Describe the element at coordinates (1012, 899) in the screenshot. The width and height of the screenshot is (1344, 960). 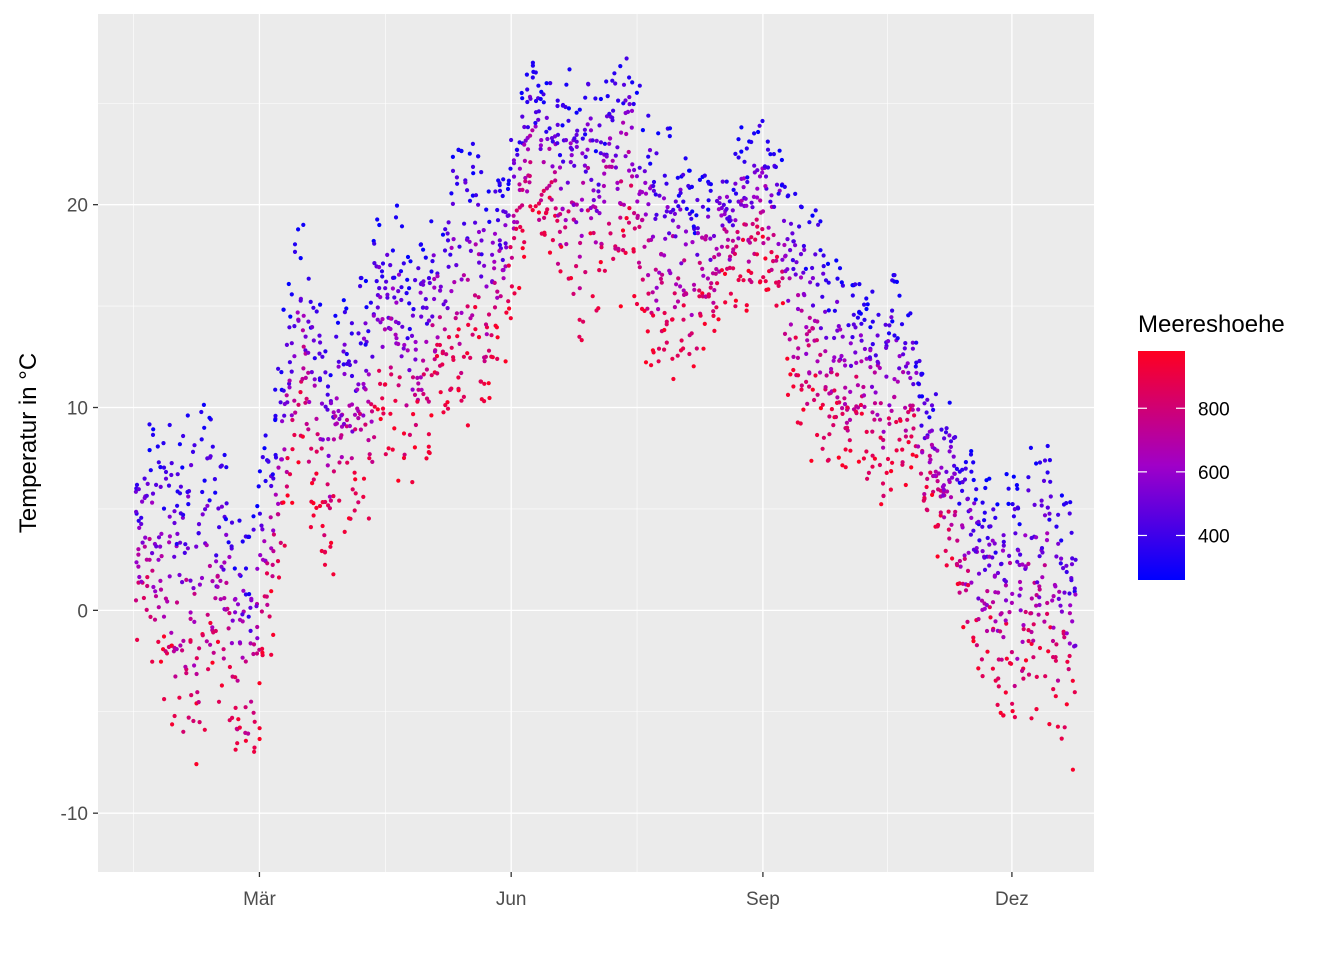
I see `x-tick-label: Dez` at that location.